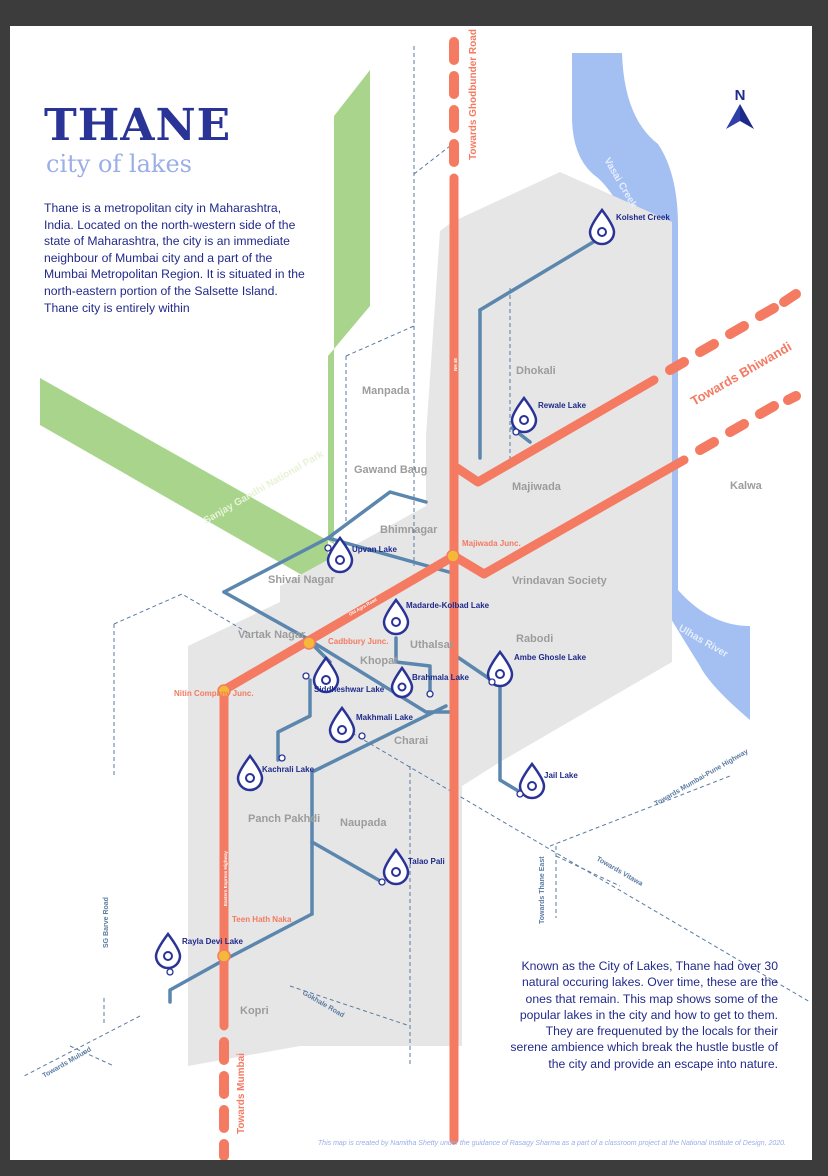 The width and height of the screenshot is (828, 1176). What do you see at coordinates (409, 530) in the screenshot?
I see `area-bhimnagar: Bhimnagar` at bounding box center [409, 530].